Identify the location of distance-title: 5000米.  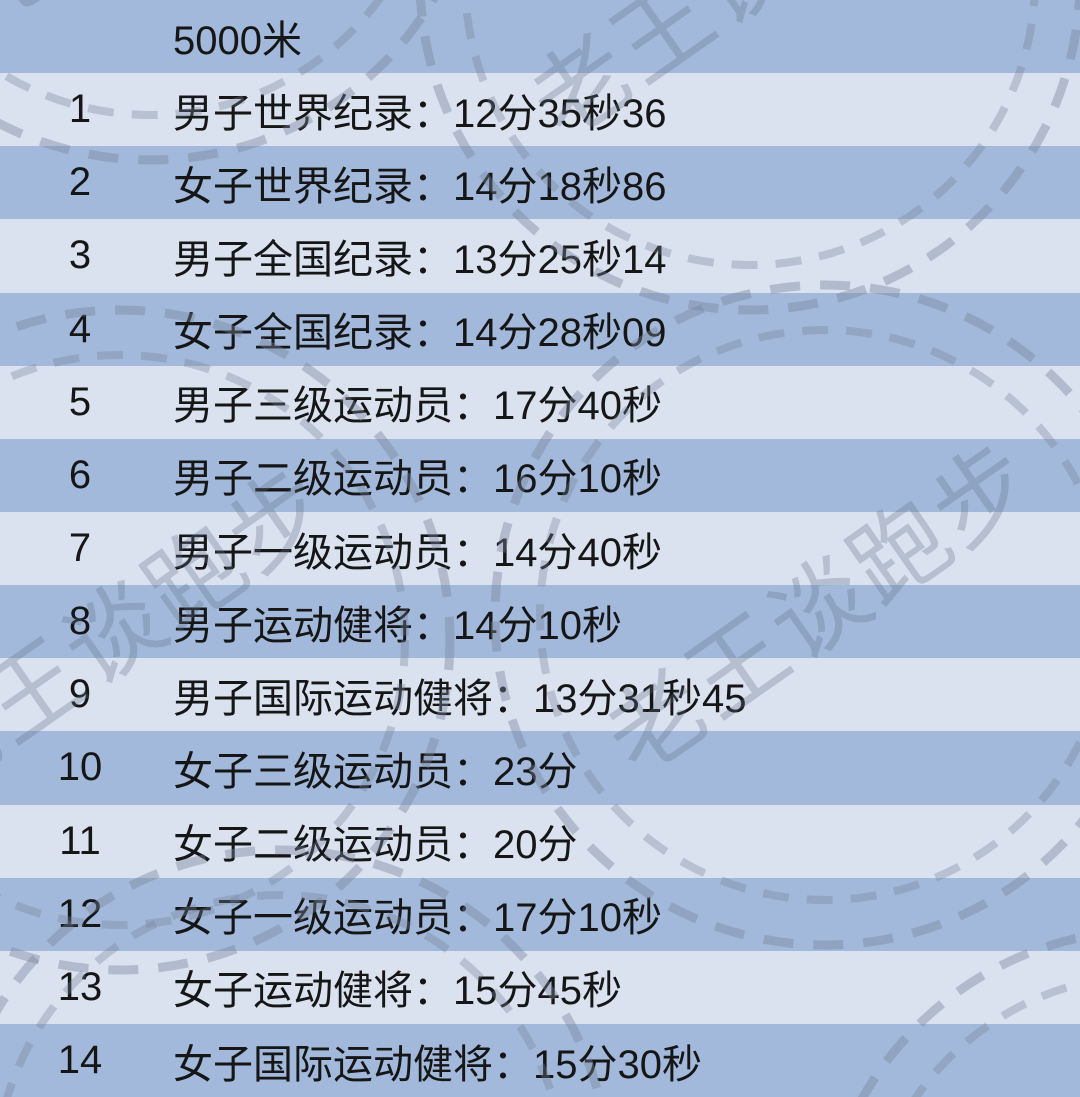
(237, 40).